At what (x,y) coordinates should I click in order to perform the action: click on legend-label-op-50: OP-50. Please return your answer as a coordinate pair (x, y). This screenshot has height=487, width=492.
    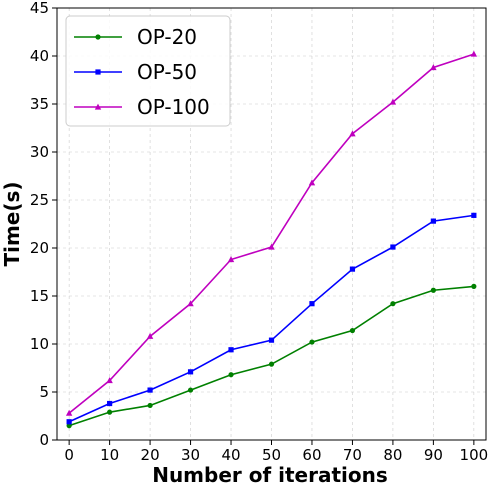
    Looking at the image, I should click on (167, 72).